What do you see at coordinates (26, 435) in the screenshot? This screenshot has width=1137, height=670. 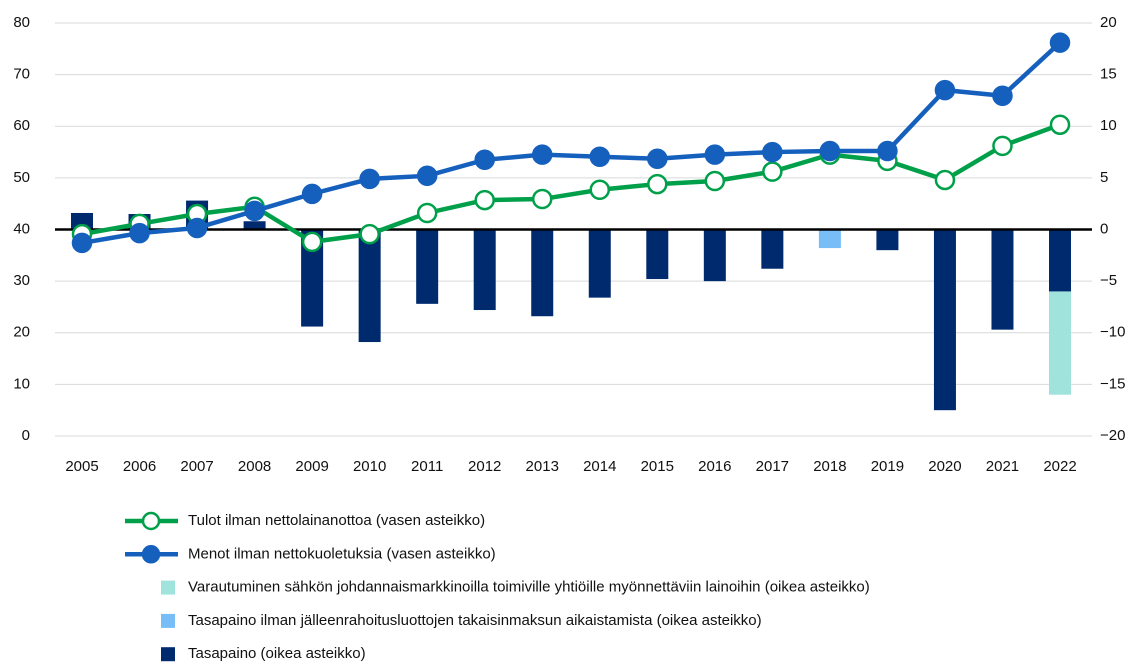 I see `y-tick-label: 0` at bounding box center [26, 435].